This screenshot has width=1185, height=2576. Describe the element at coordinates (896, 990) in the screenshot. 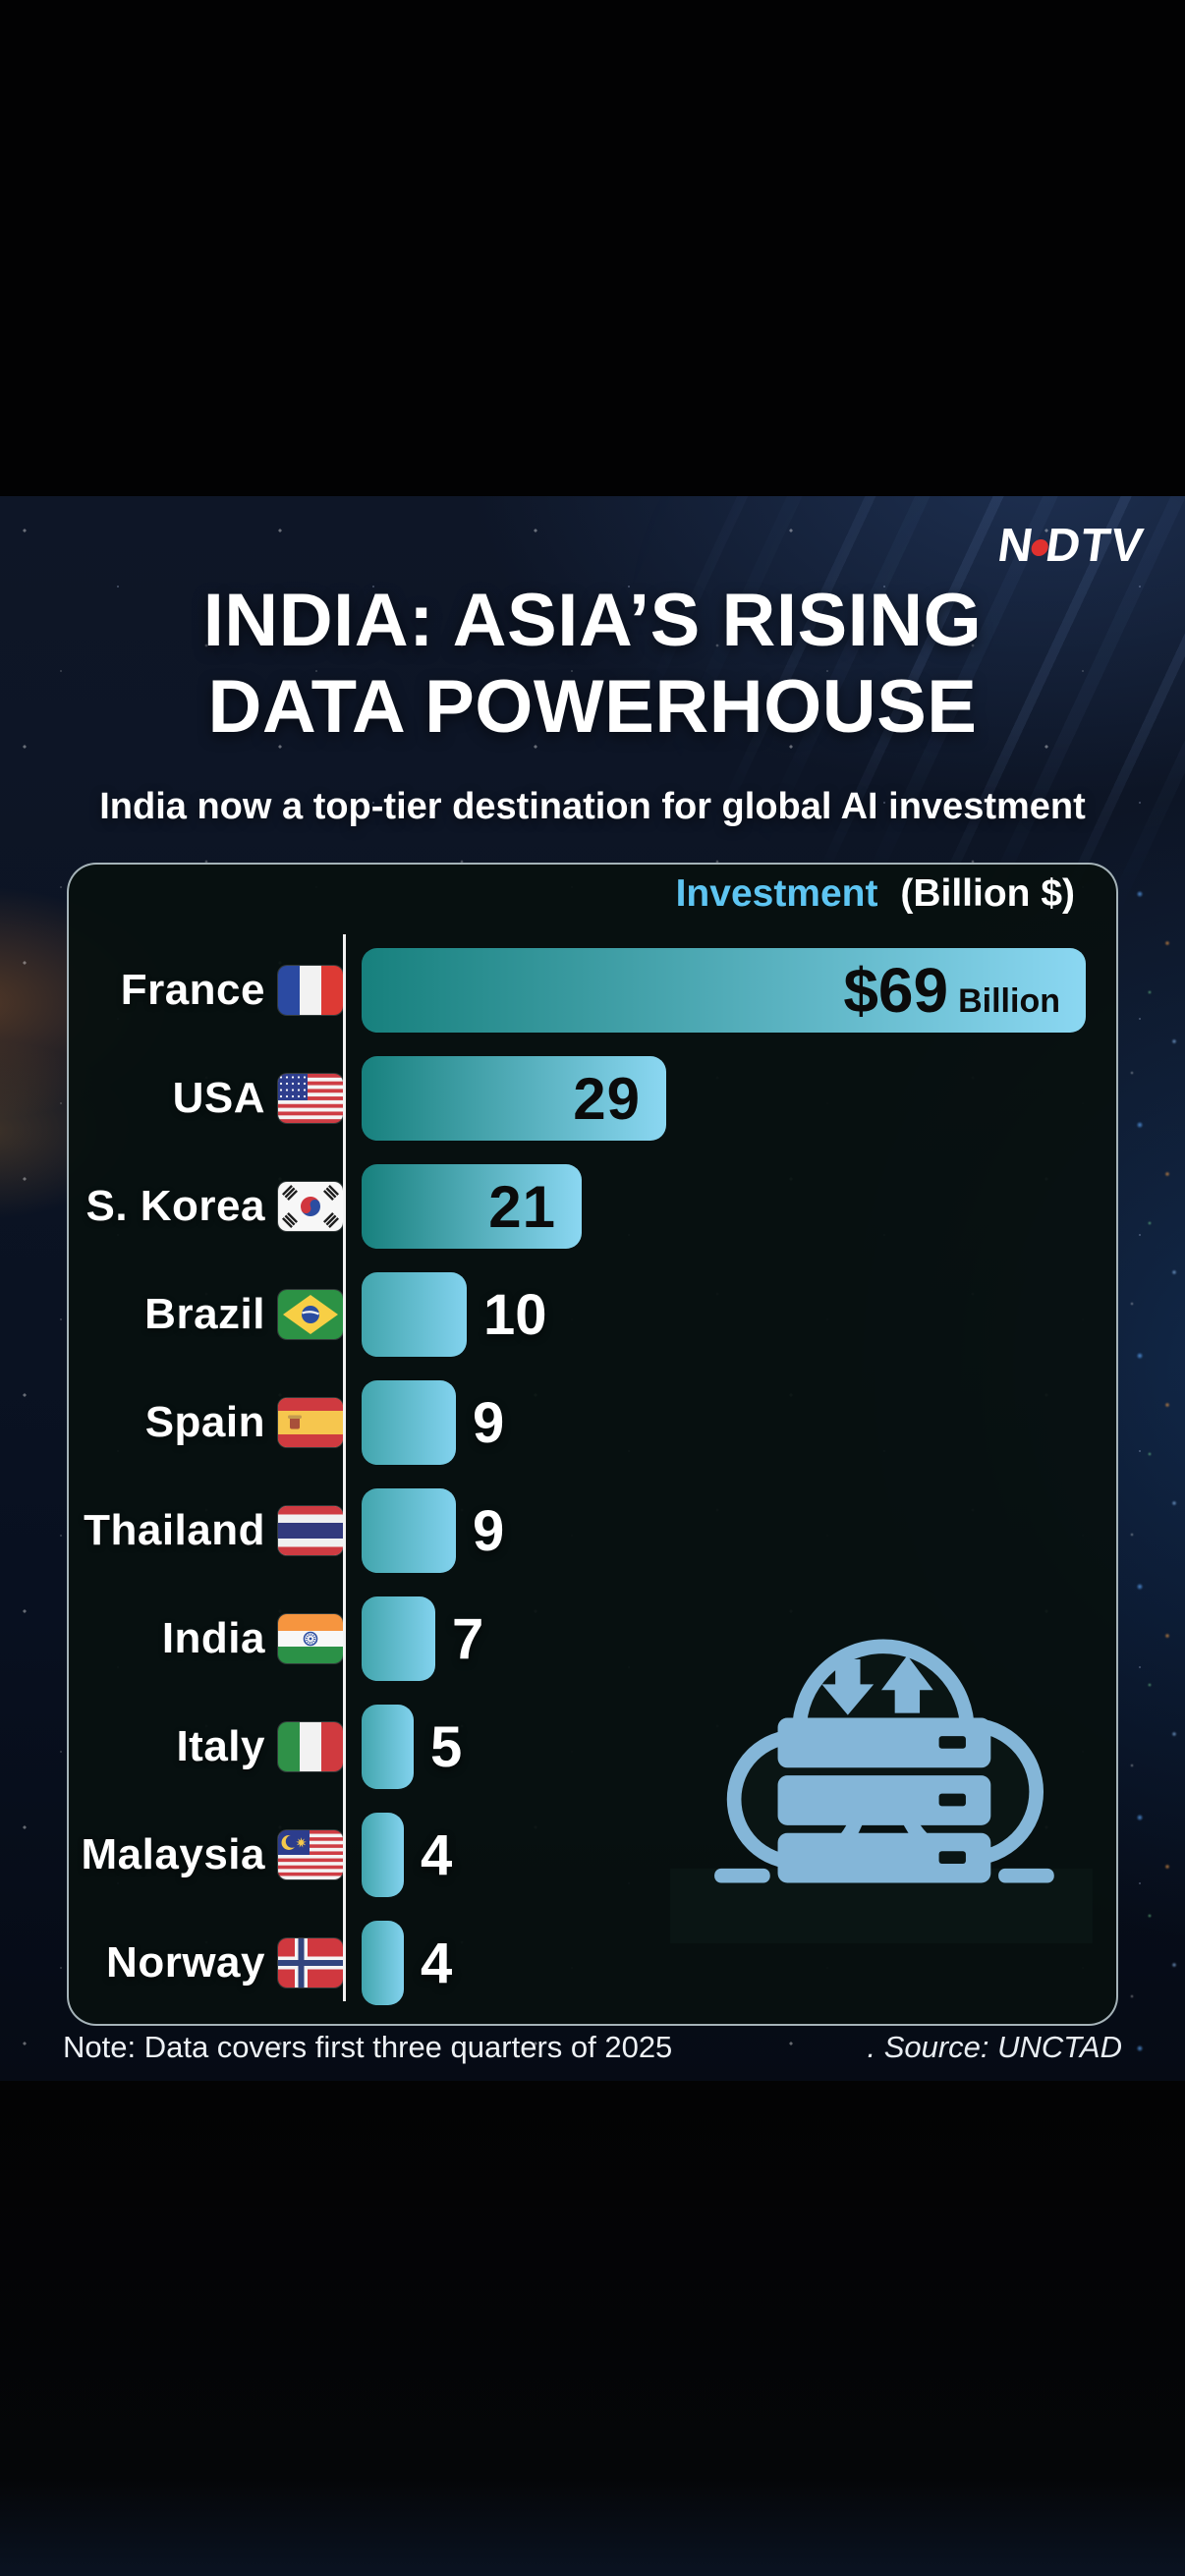

I see `bar-value-number: $69` at that location.